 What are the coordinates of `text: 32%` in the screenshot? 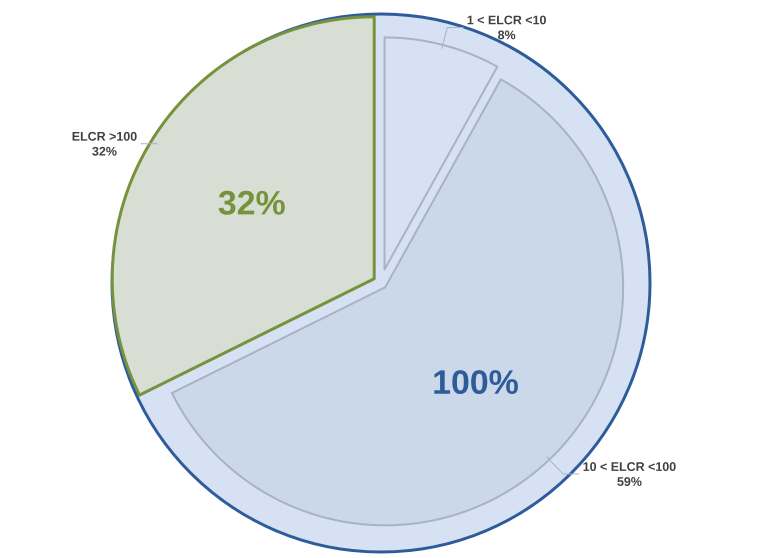 It's located at (251, 202).